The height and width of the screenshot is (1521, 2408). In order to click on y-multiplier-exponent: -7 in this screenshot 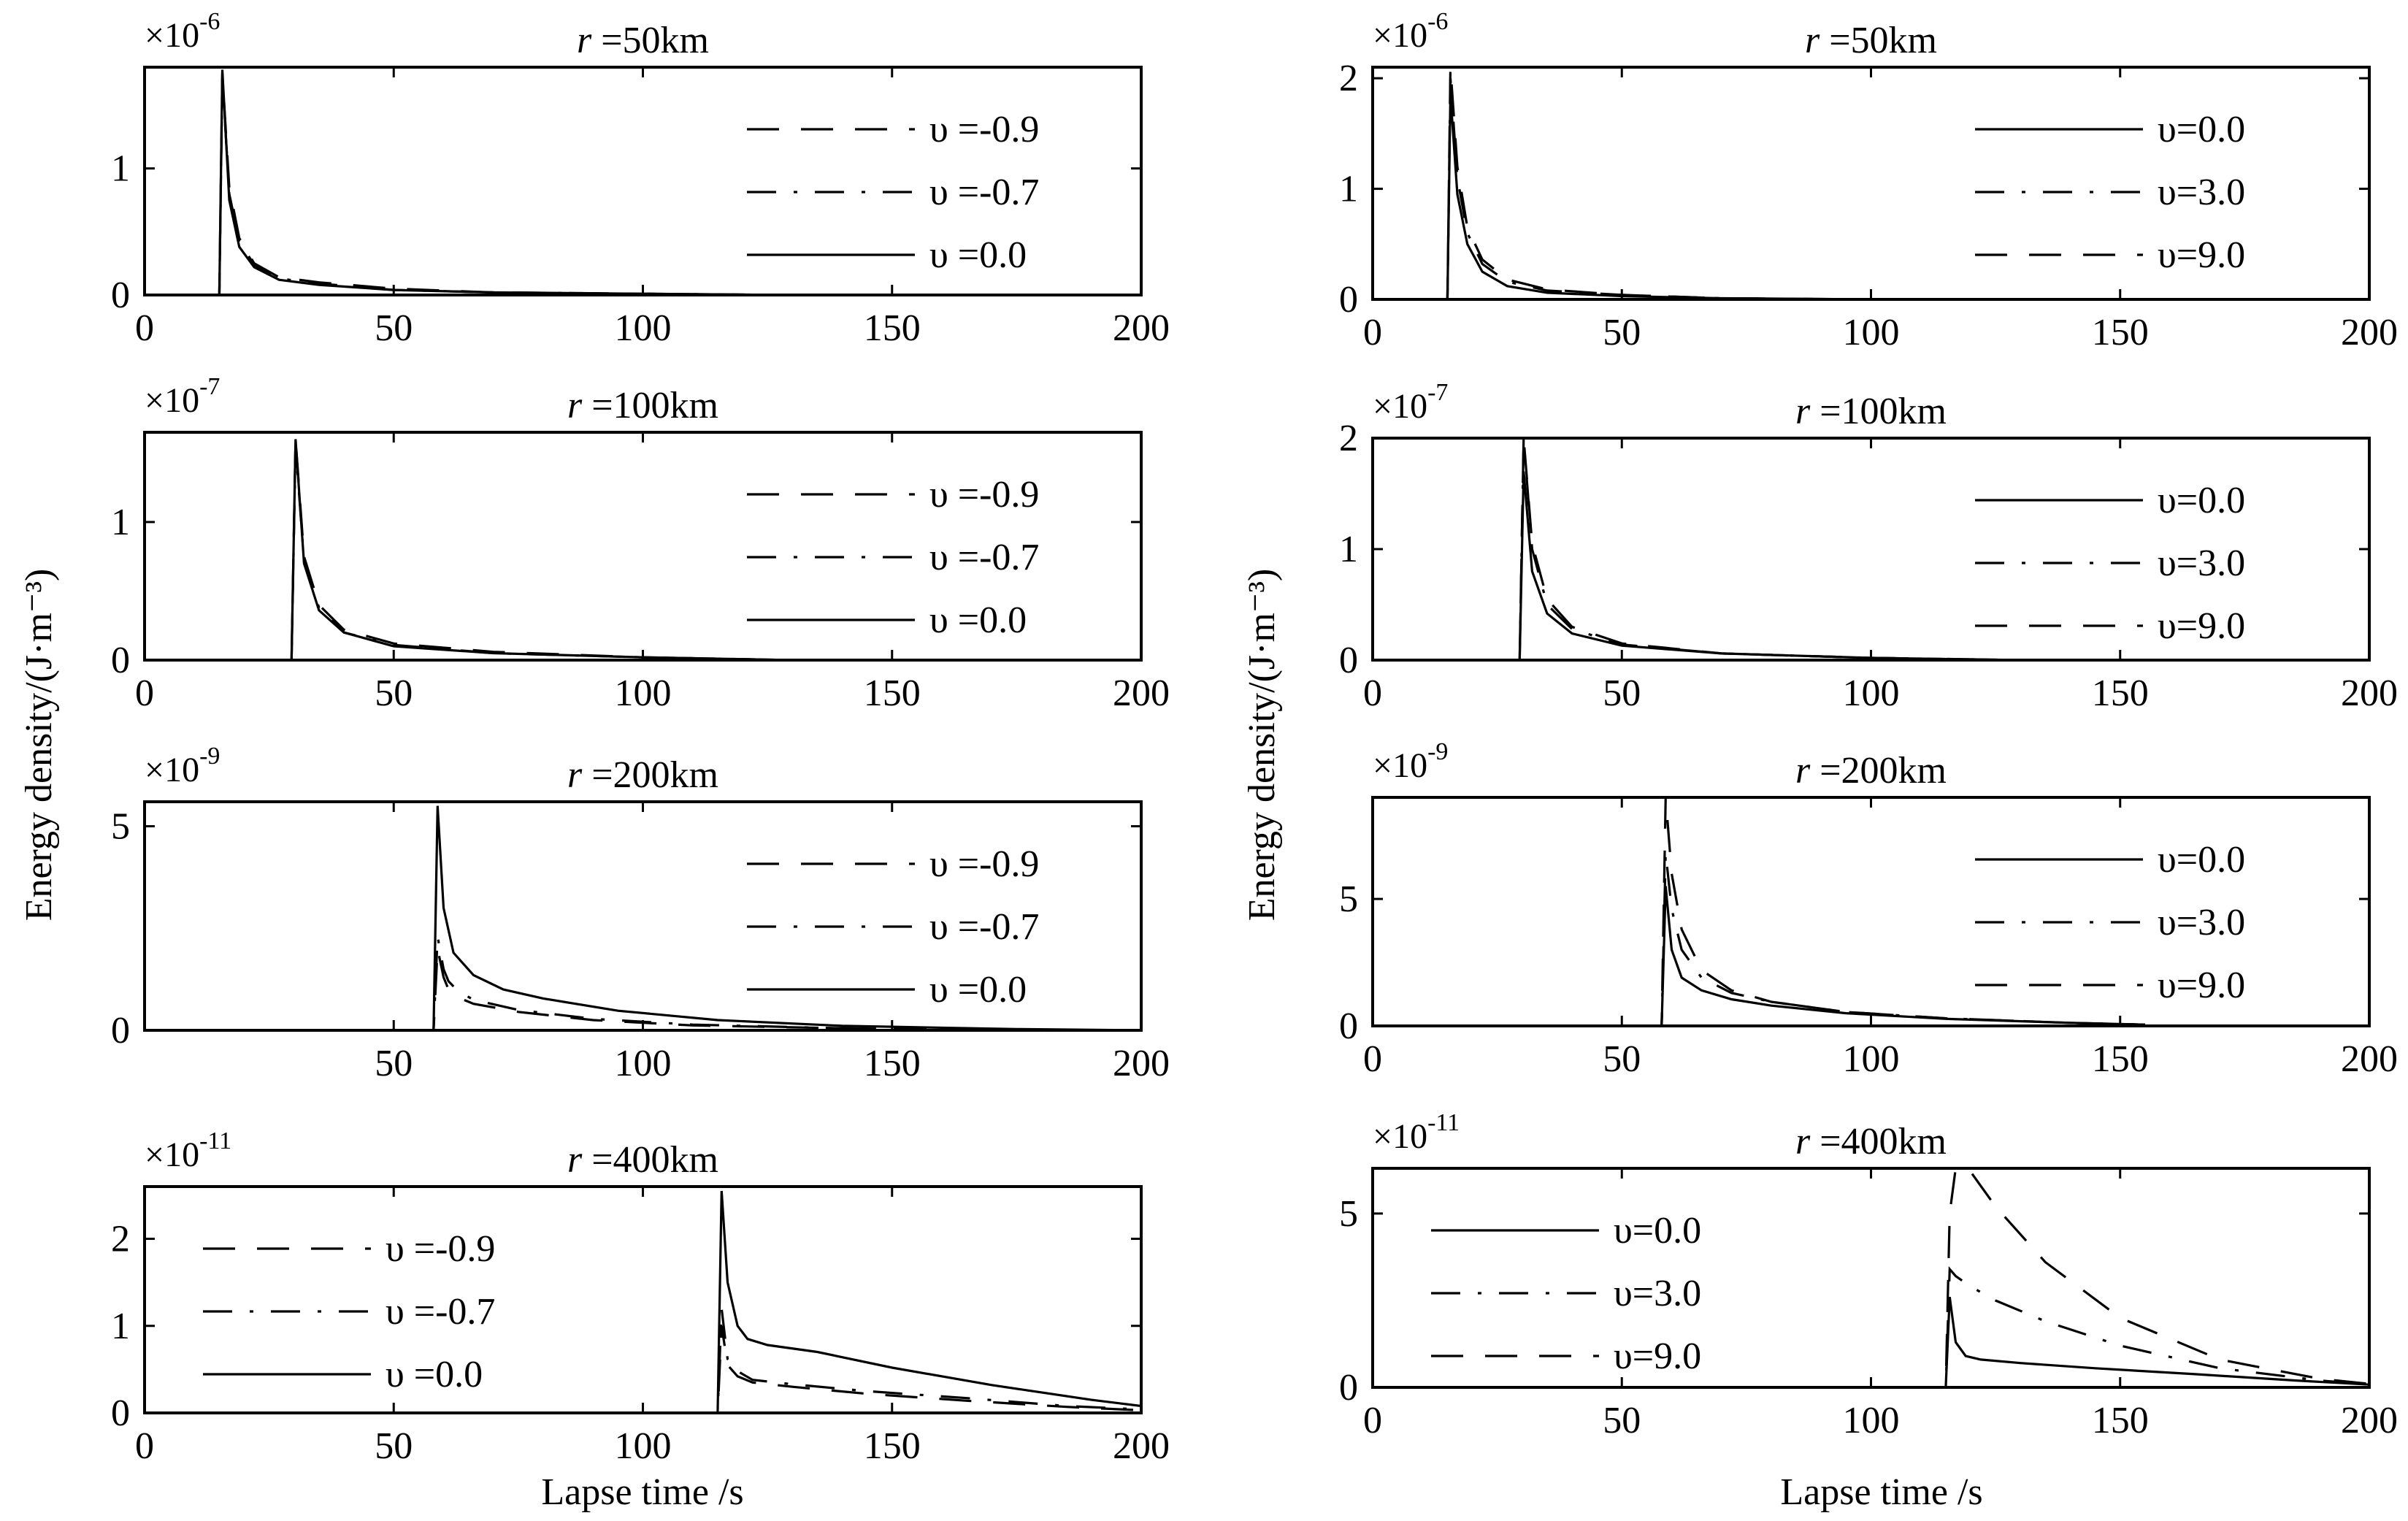, I will do `click(1437, 392)`.